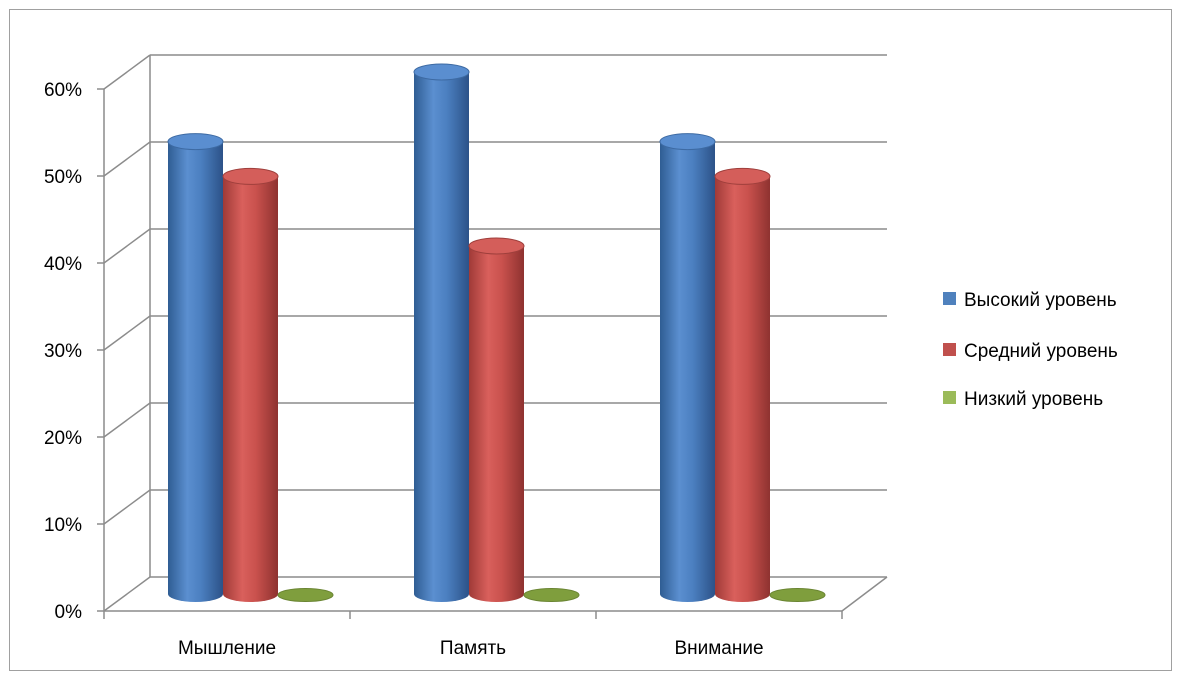 The image size is (1180, 677). I want to click on y-tick-label: 10%, so click(63, 525).